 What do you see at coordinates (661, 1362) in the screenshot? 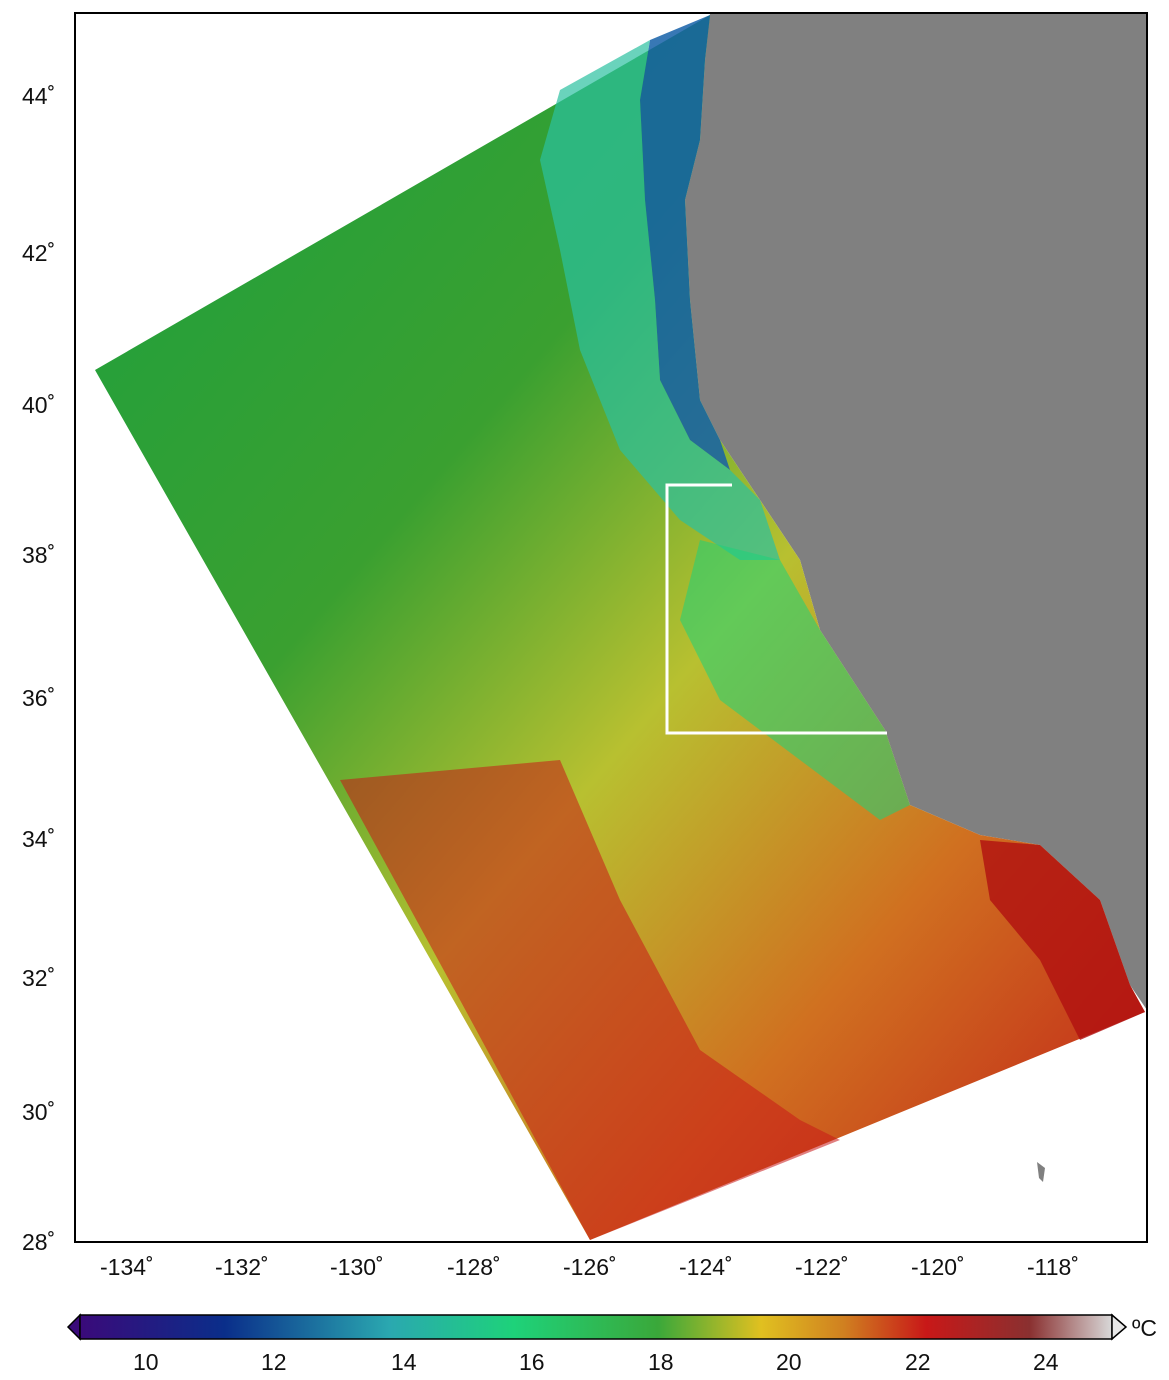
I see `colorbar-tick-label: 18` at bounding box center [661, 1362].